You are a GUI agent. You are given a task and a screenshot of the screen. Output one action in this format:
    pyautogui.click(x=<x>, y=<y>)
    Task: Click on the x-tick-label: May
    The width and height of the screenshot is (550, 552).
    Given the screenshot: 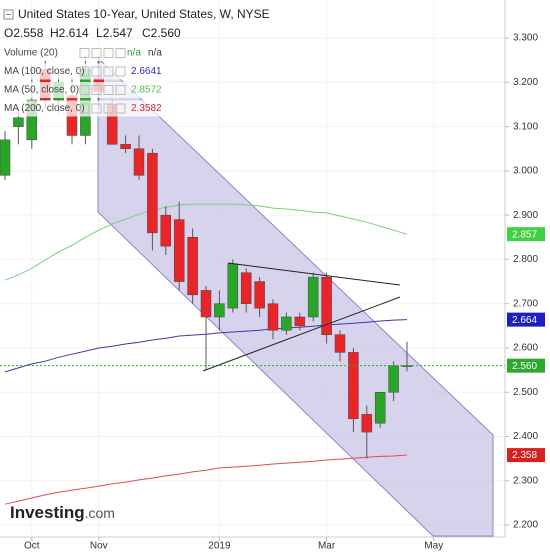 What is the action you would take?
    pyautogui.click(x=433, y=546)
    